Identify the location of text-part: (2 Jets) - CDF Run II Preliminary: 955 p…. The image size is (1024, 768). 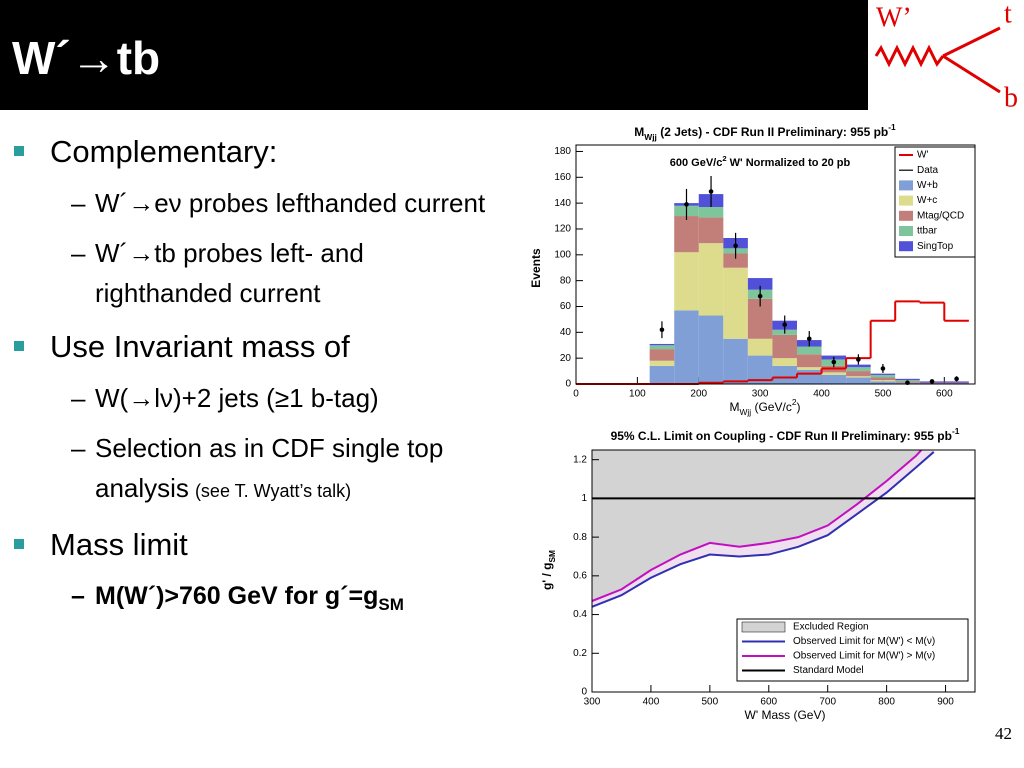
(772, 132).